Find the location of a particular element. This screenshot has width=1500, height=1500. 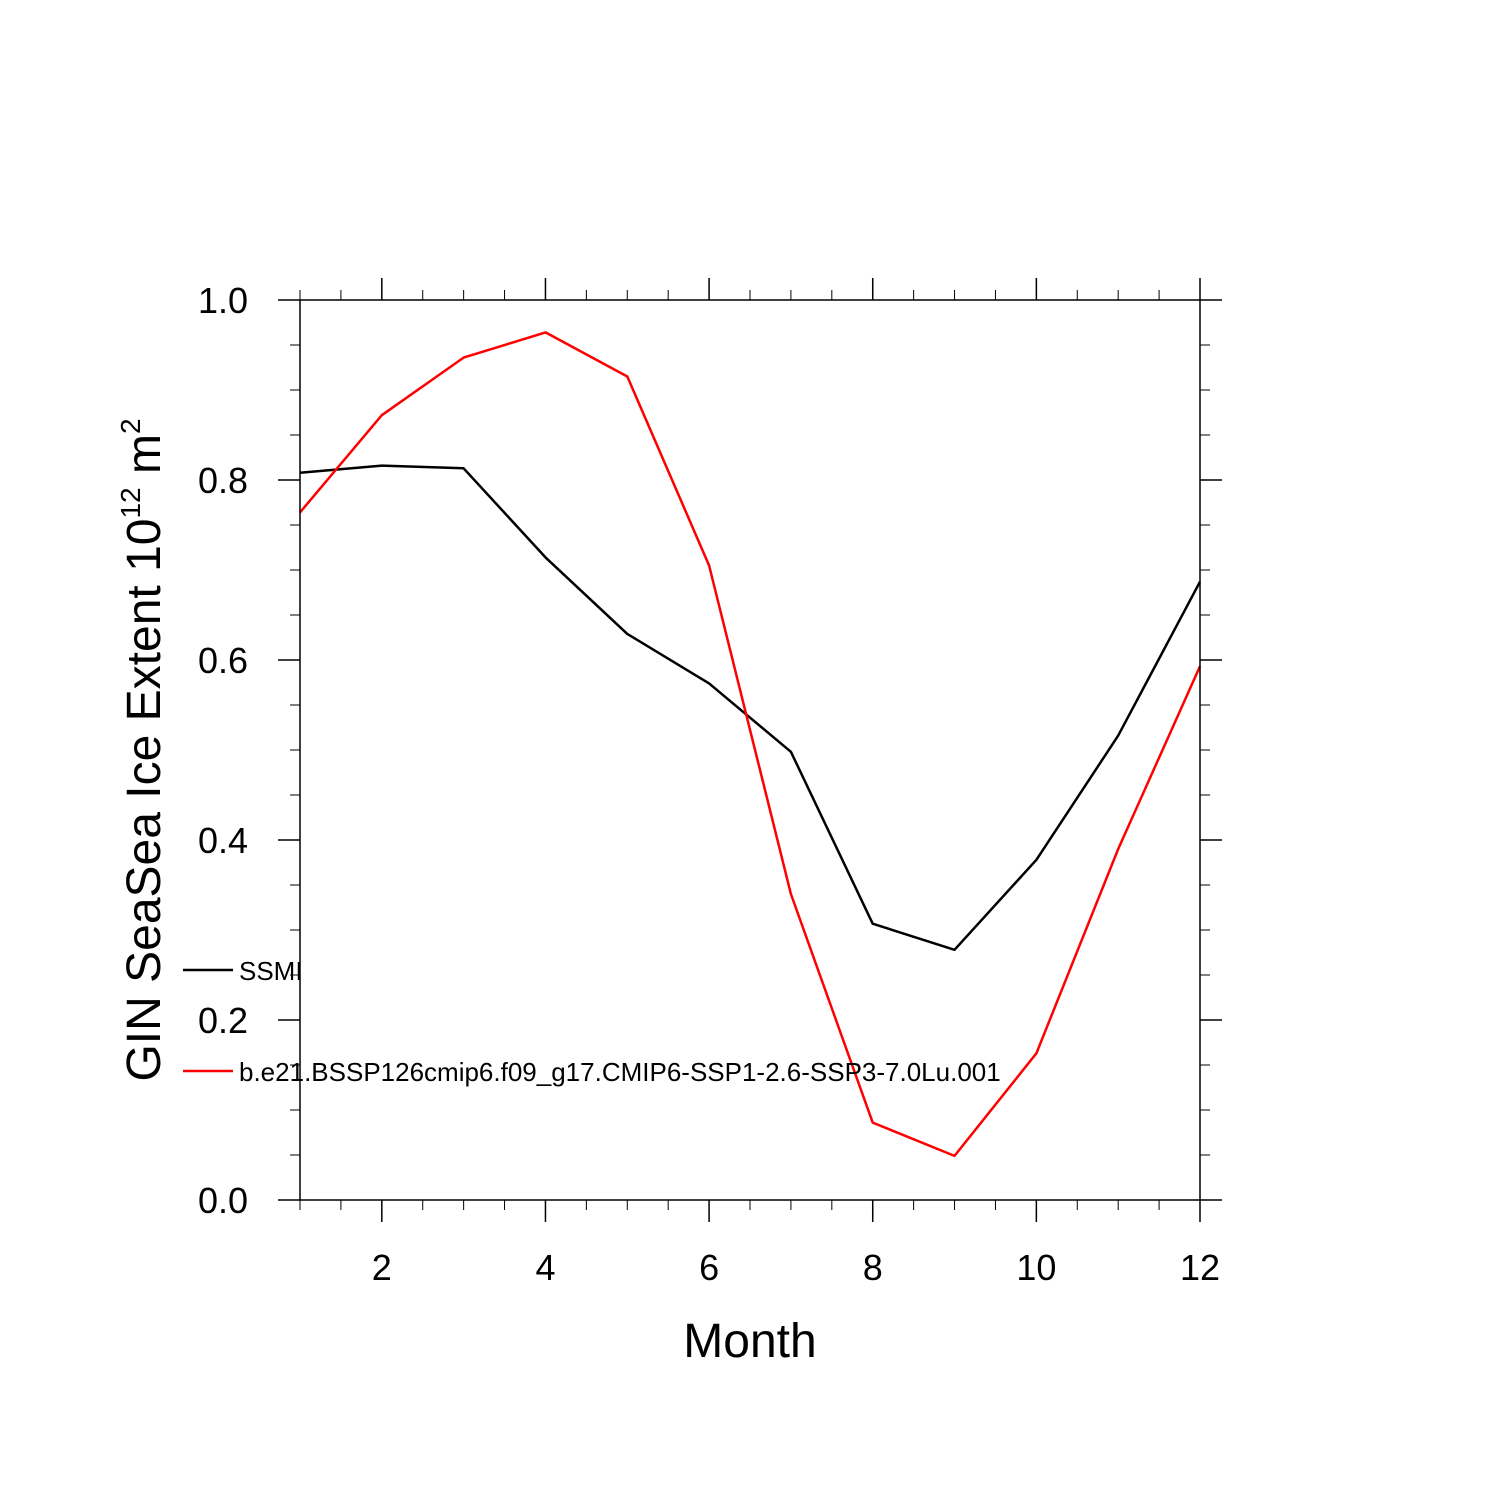

y-tick-label: 0.6 is located at coordinates (223, 660).